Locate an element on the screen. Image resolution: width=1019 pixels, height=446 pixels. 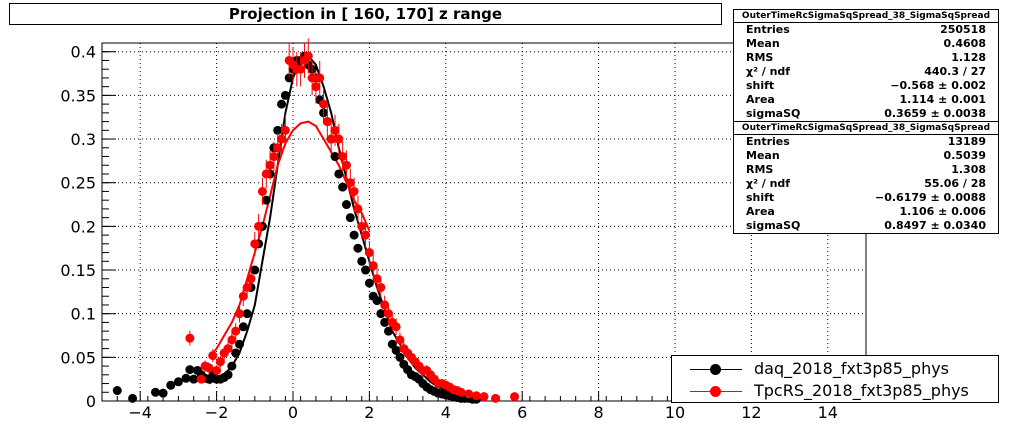
stats-row: χ² / ndf 440.3 / 27 is located at coordinates (866, 72).